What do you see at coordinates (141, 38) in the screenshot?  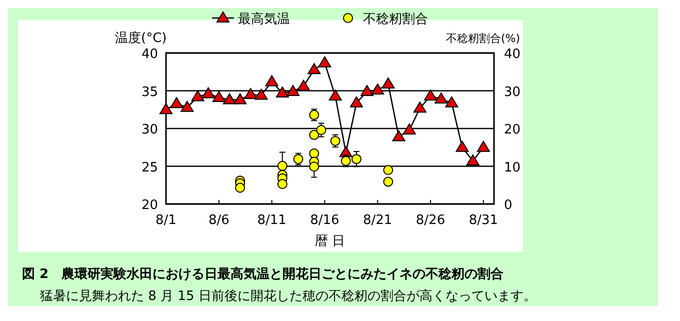 I see `y-axis-title: 温度(°C)` at bounding box center [141, 38].